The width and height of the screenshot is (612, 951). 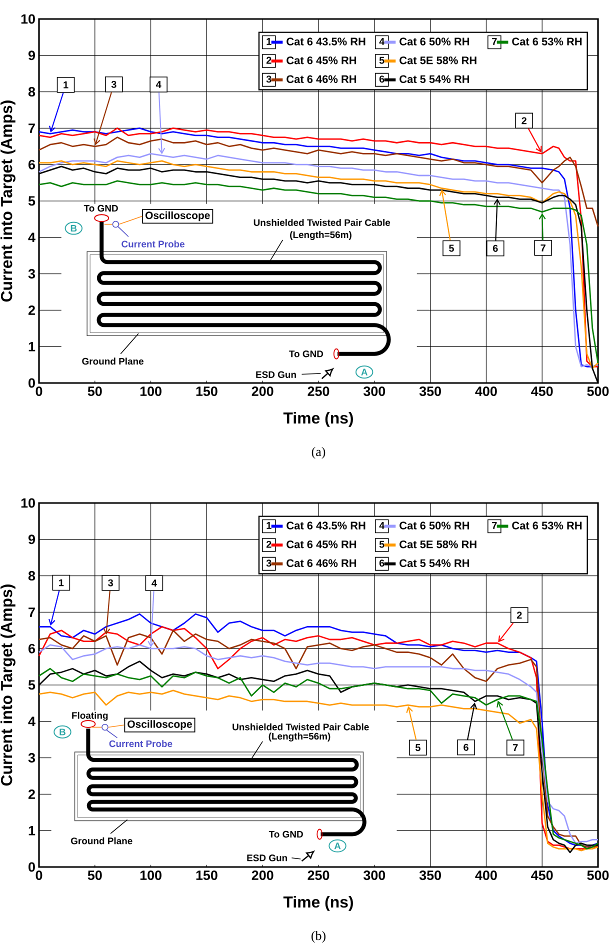 I want to click on text: (b), so click(x=319, y=937).